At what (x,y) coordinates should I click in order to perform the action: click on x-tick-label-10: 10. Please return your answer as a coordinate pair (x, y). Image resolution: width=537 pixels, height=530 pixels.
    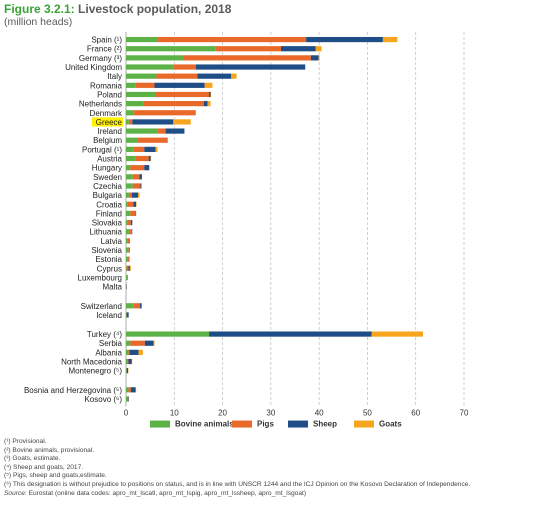
    Looking at the image, I should click on (174, 413).